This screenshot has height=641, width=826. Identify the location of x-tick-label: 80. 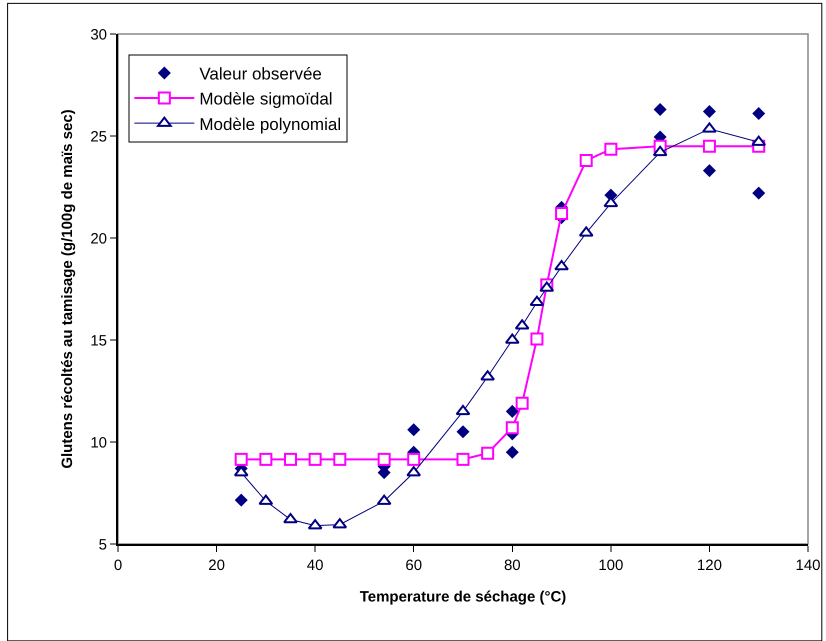
(512, 565).